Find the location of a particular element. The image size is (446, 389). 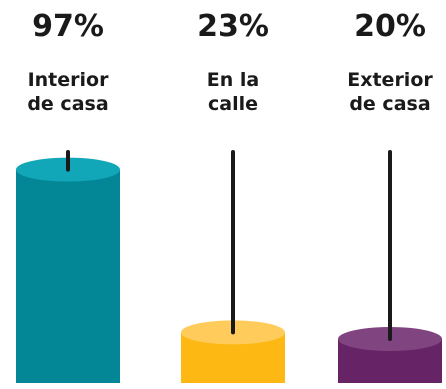

category-label: Interior is located at coordinates (69, 80).